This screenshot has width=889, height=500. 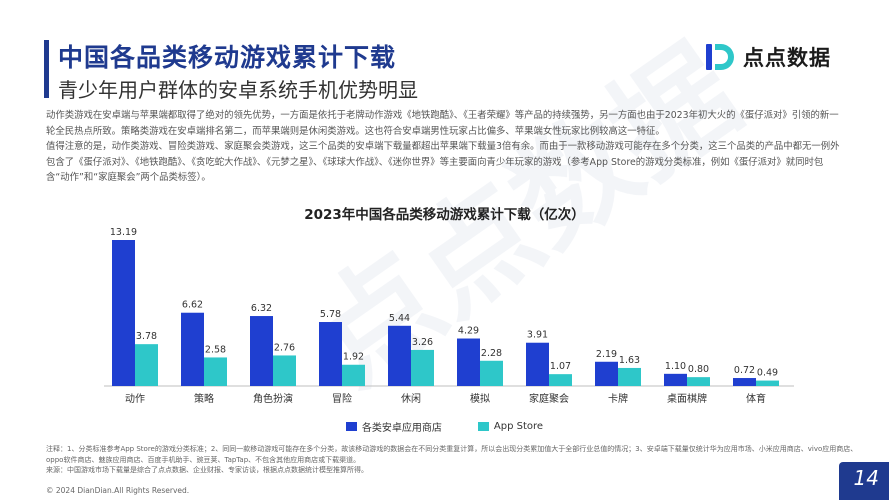 What do you see at coordinates (468, 331) in the screenshot?
I see `data-label-android-5: 4.29` at bounding box center [468, 331].